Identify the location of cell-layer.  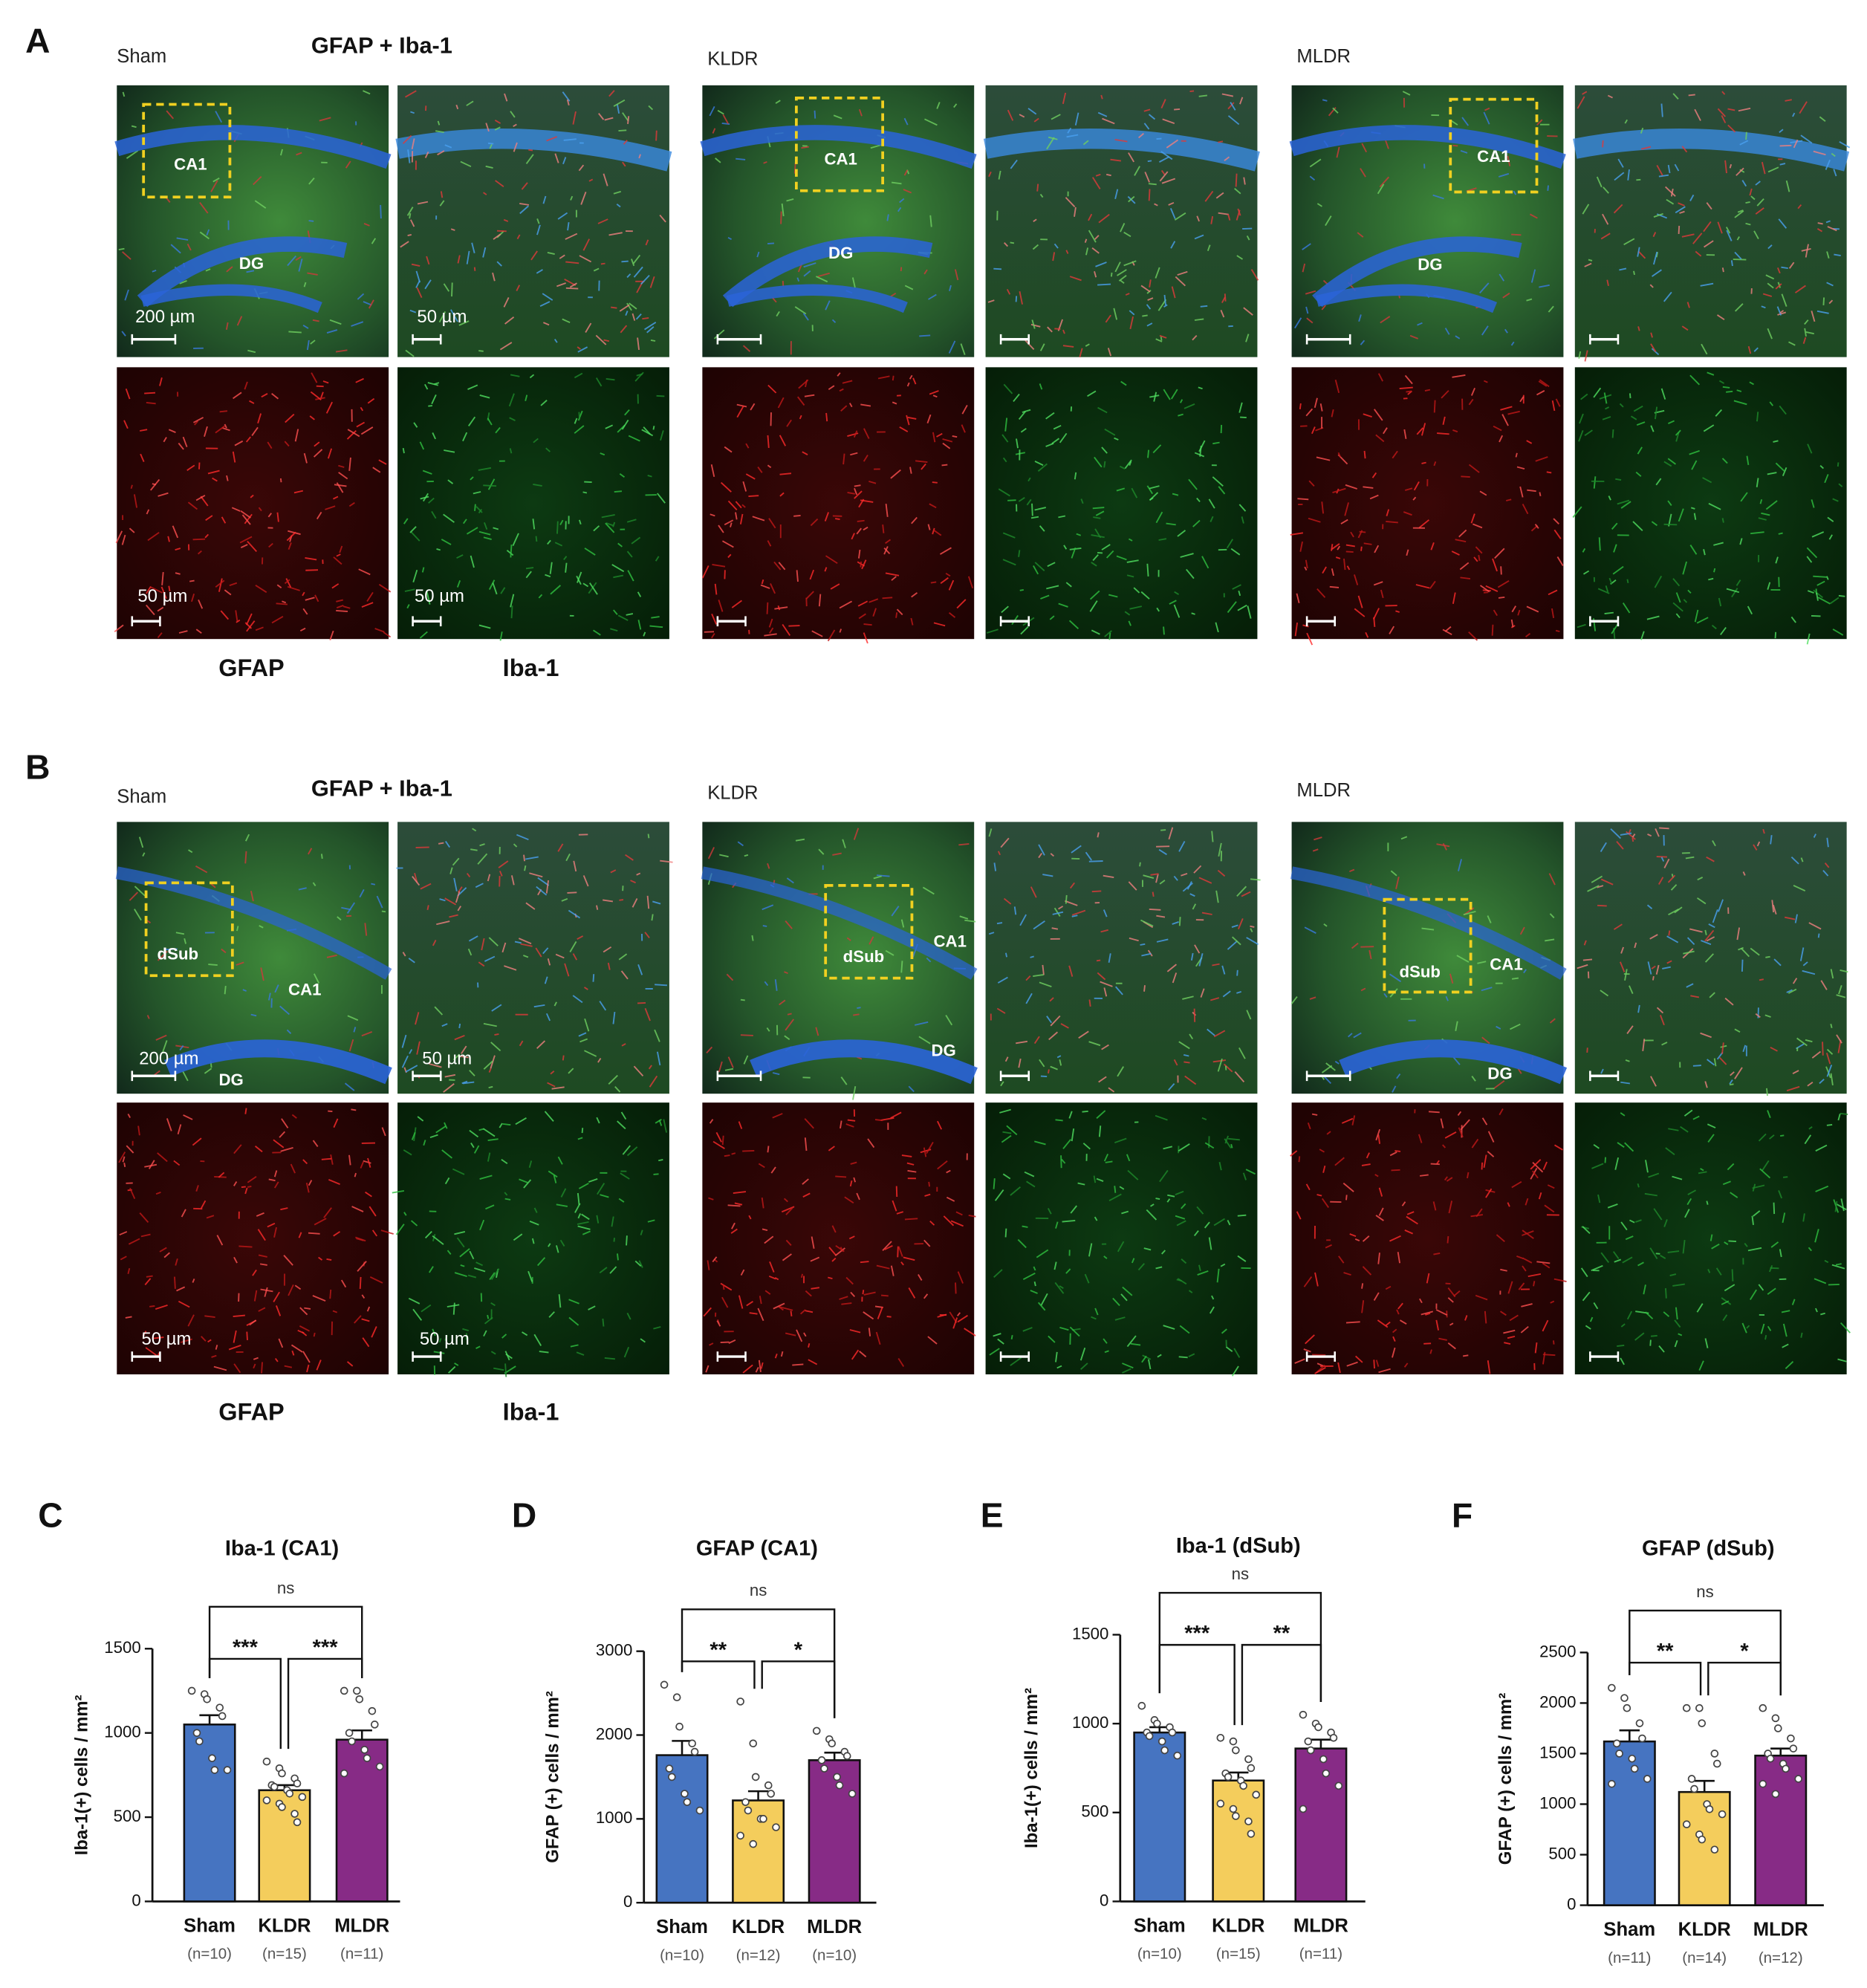
(1407, 299).